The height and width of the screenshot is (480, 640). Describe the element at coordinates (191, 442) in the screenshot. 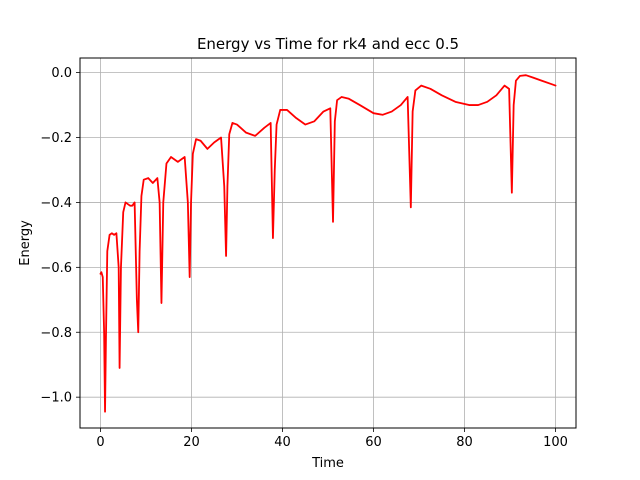

I see `x-tick-label: 20` at that location.